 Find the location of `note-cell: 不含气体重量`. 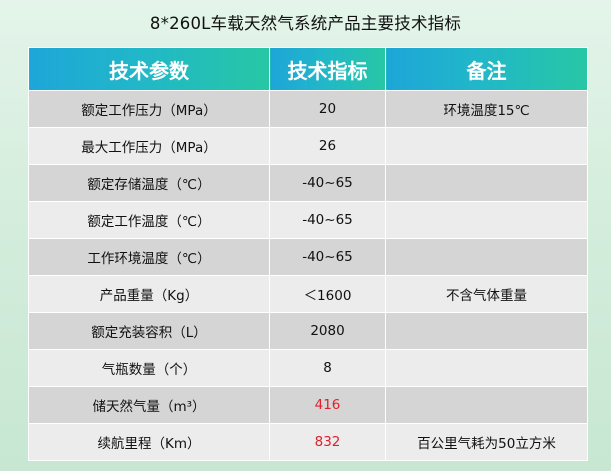

note-cell: 不含气体重量 is located at coordinates (486, 294).